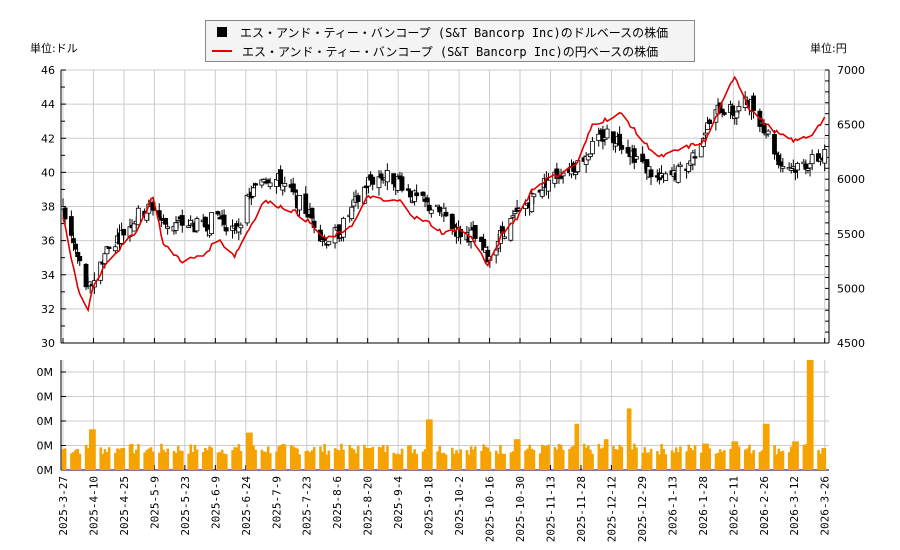  Describe the element at coordinates (185, 506) in the screenshot. I see `x-tick-label: 2025-5-23` at that location.